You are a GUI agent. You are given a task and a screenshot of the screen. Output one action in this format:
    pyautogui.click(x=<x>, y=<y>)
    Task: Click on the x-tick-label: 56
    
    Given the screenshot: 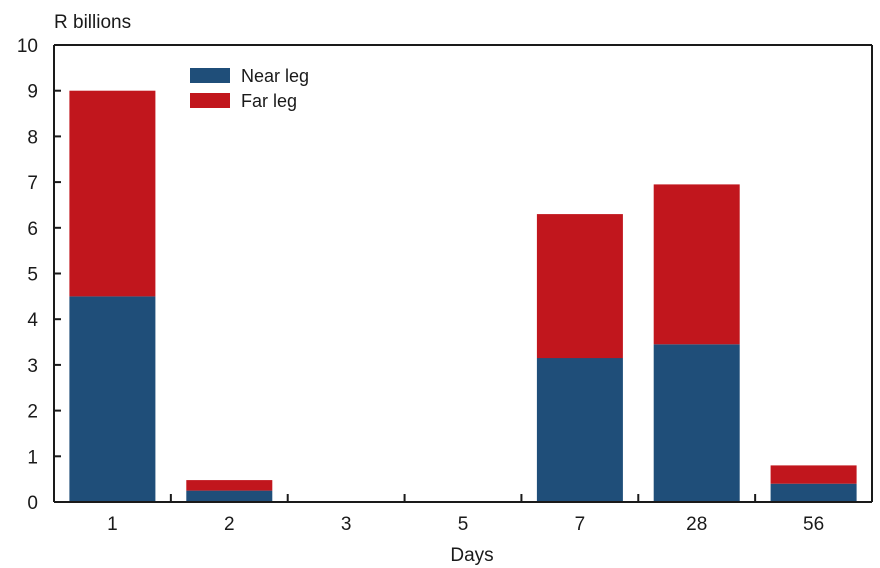 What is the action you would take?
    pyautogui.click(x=813, y=524)
    